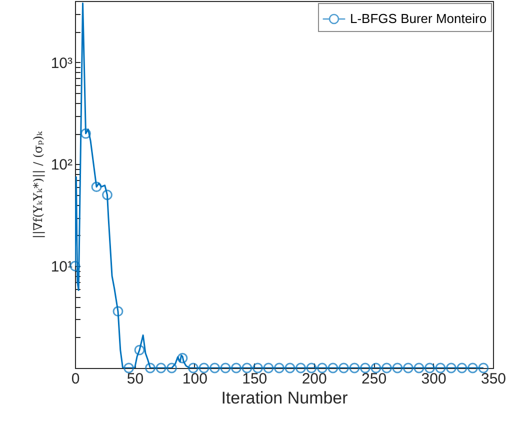 The image size is (506, 423). I want to click on x-tick-label: 300, so click(433, 379).